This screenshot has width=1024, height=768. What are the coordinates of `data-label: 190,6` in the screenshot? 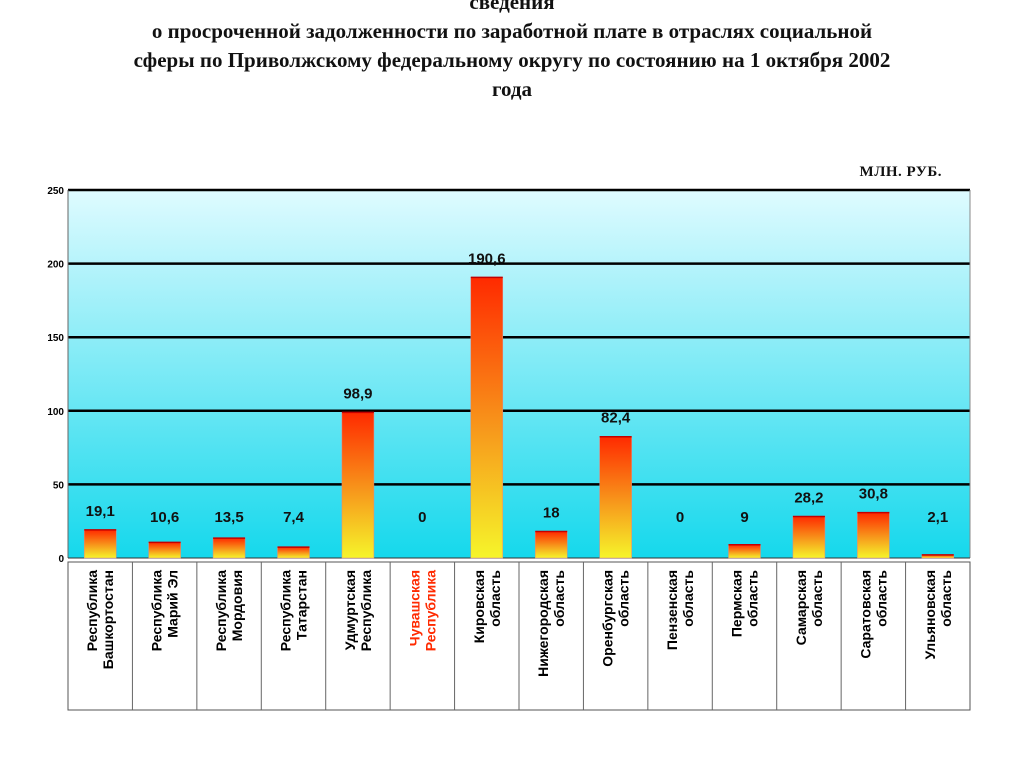 It's located at (487, 258).